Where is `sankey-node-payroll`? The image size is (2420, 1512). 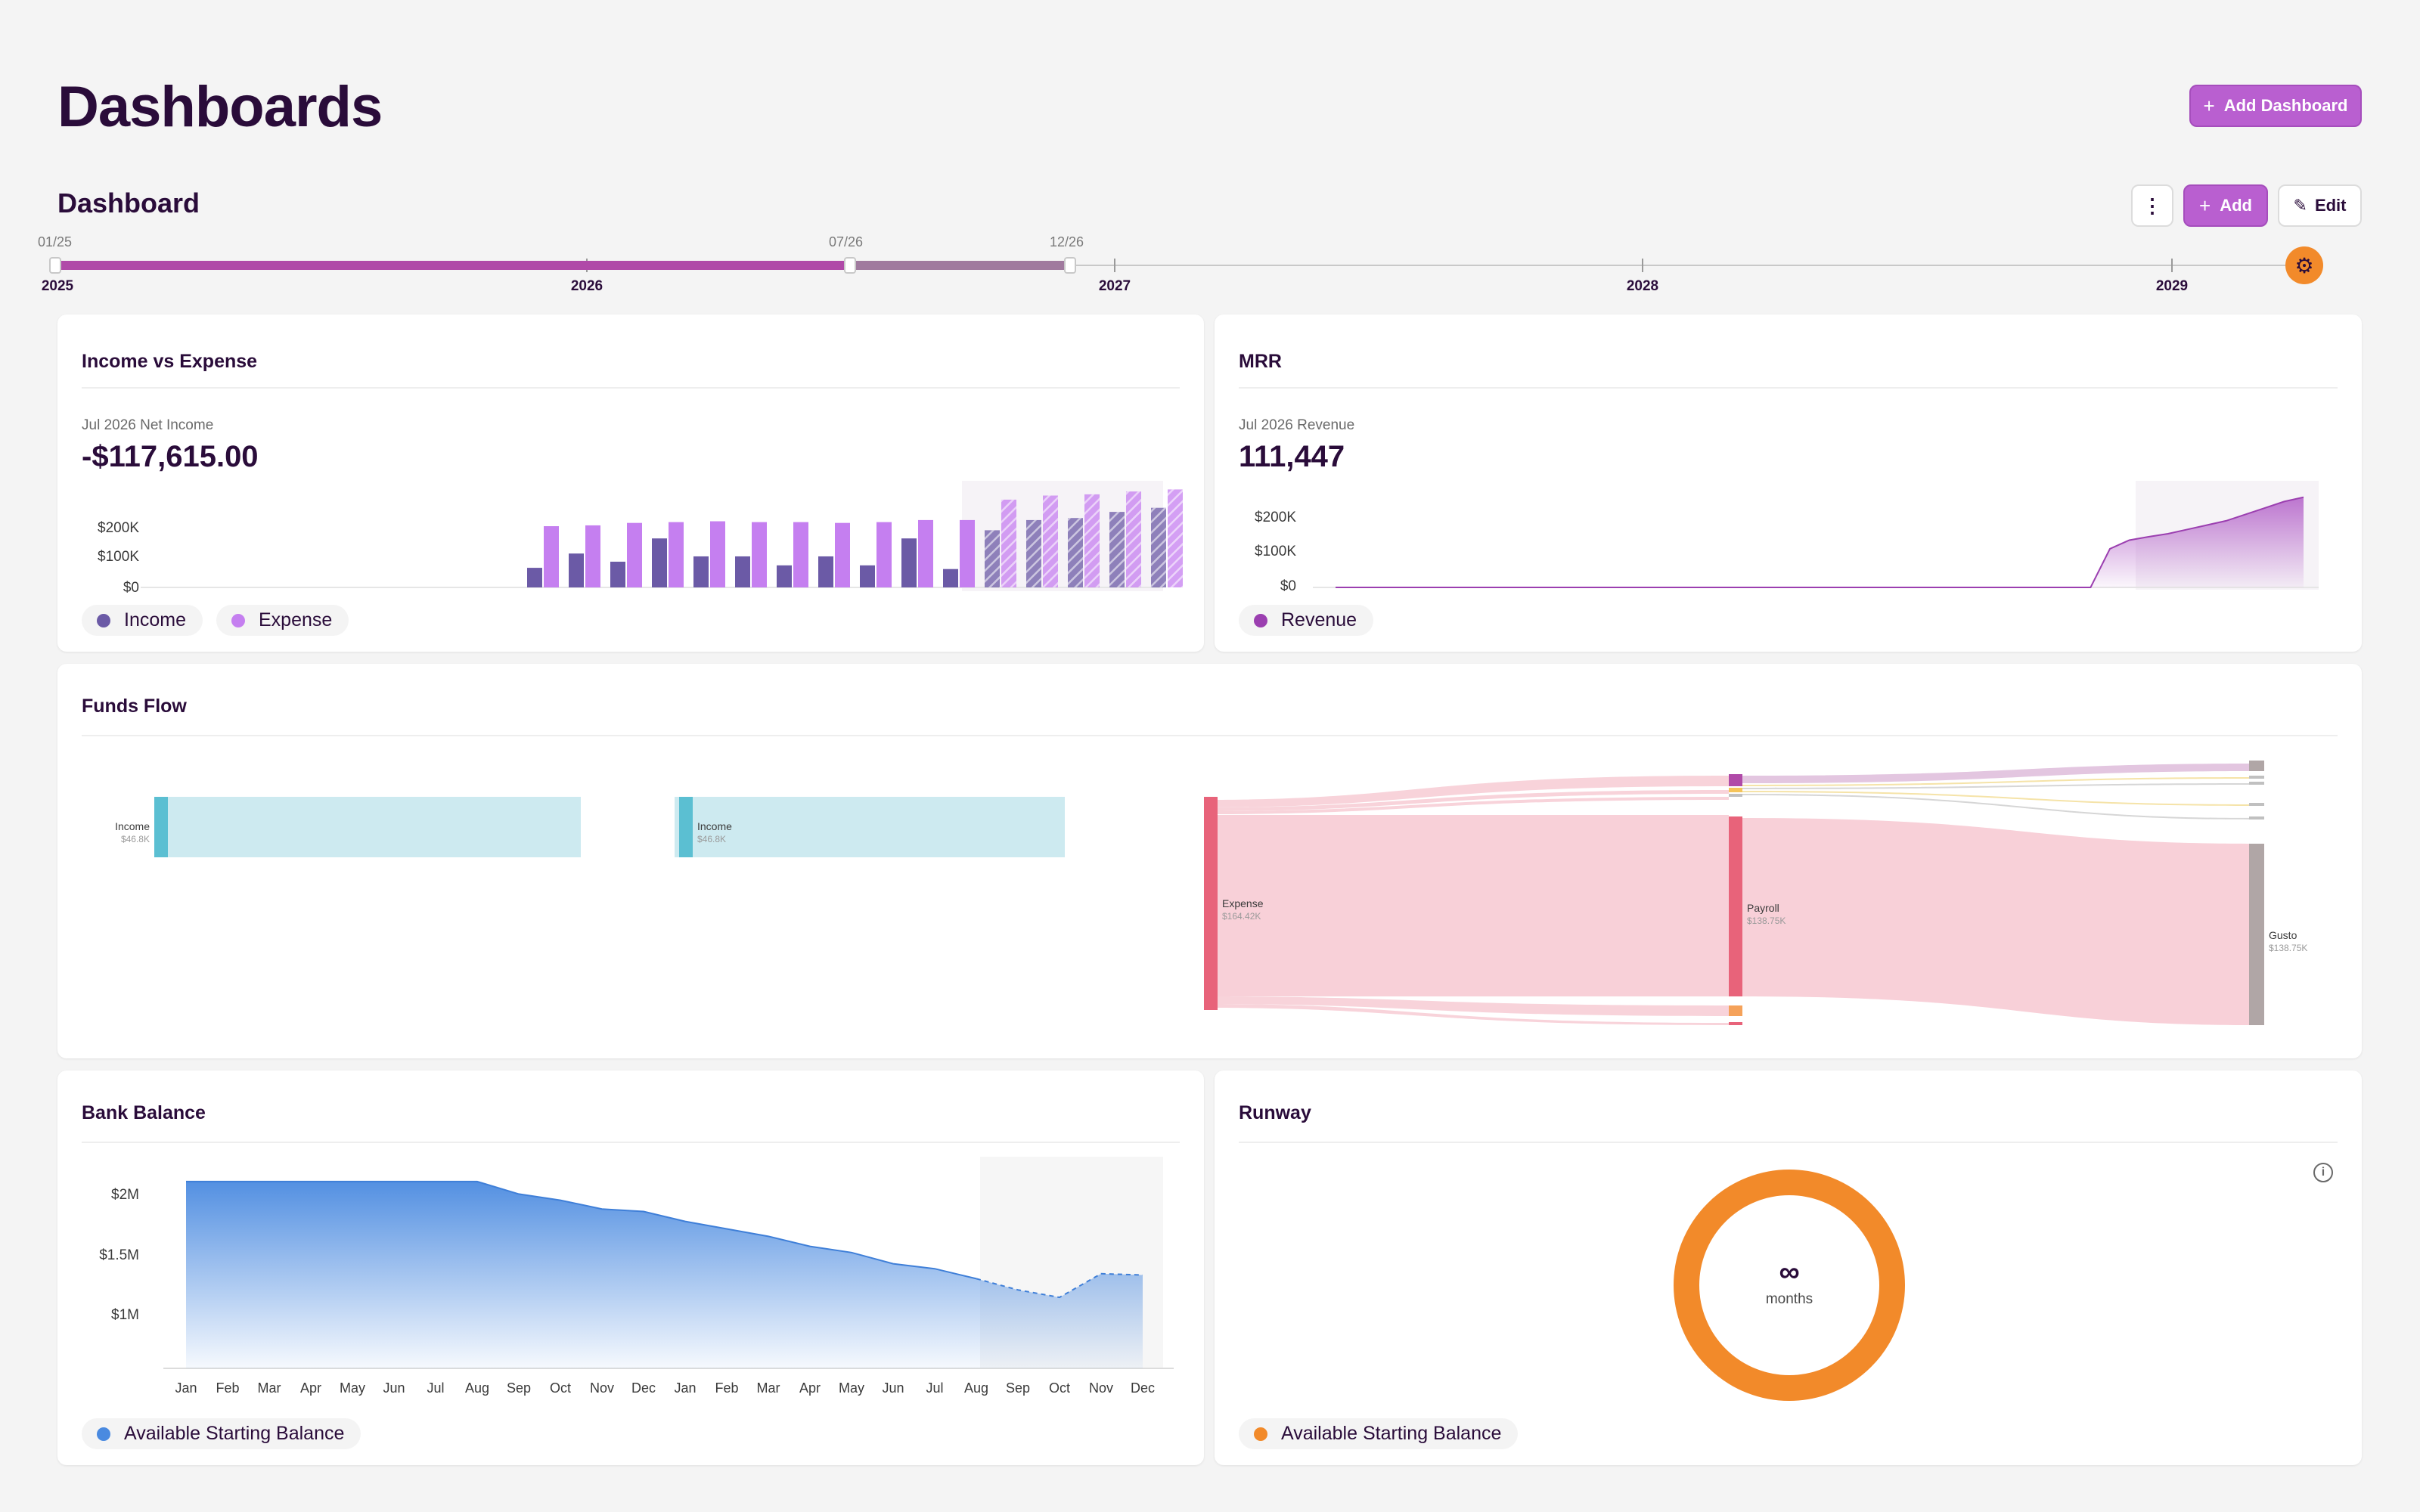 sankey-node-payroll is located at coordinates (1735, 906).